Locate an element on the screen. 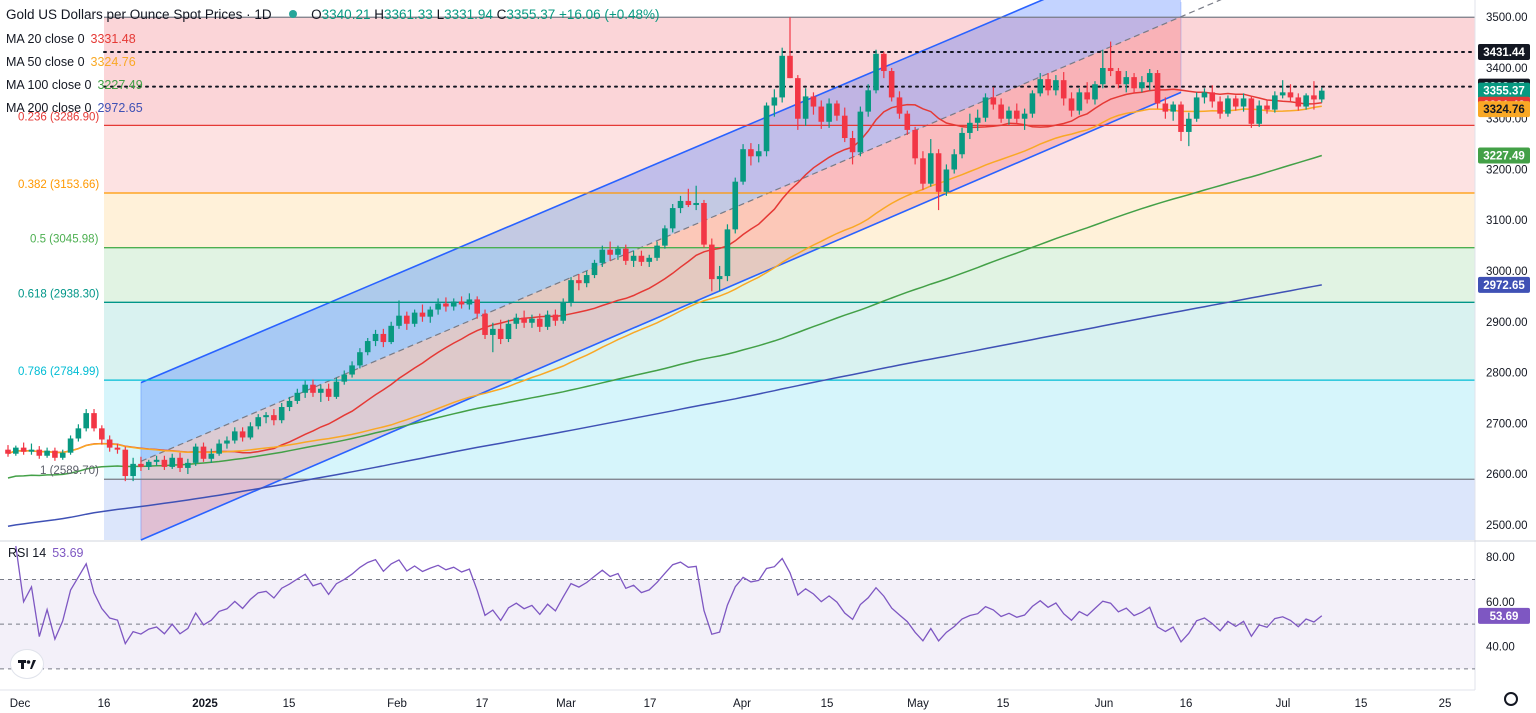  ma-20-legend: MA 20 close 0 3331.48 is located at coordinates (74, 42).